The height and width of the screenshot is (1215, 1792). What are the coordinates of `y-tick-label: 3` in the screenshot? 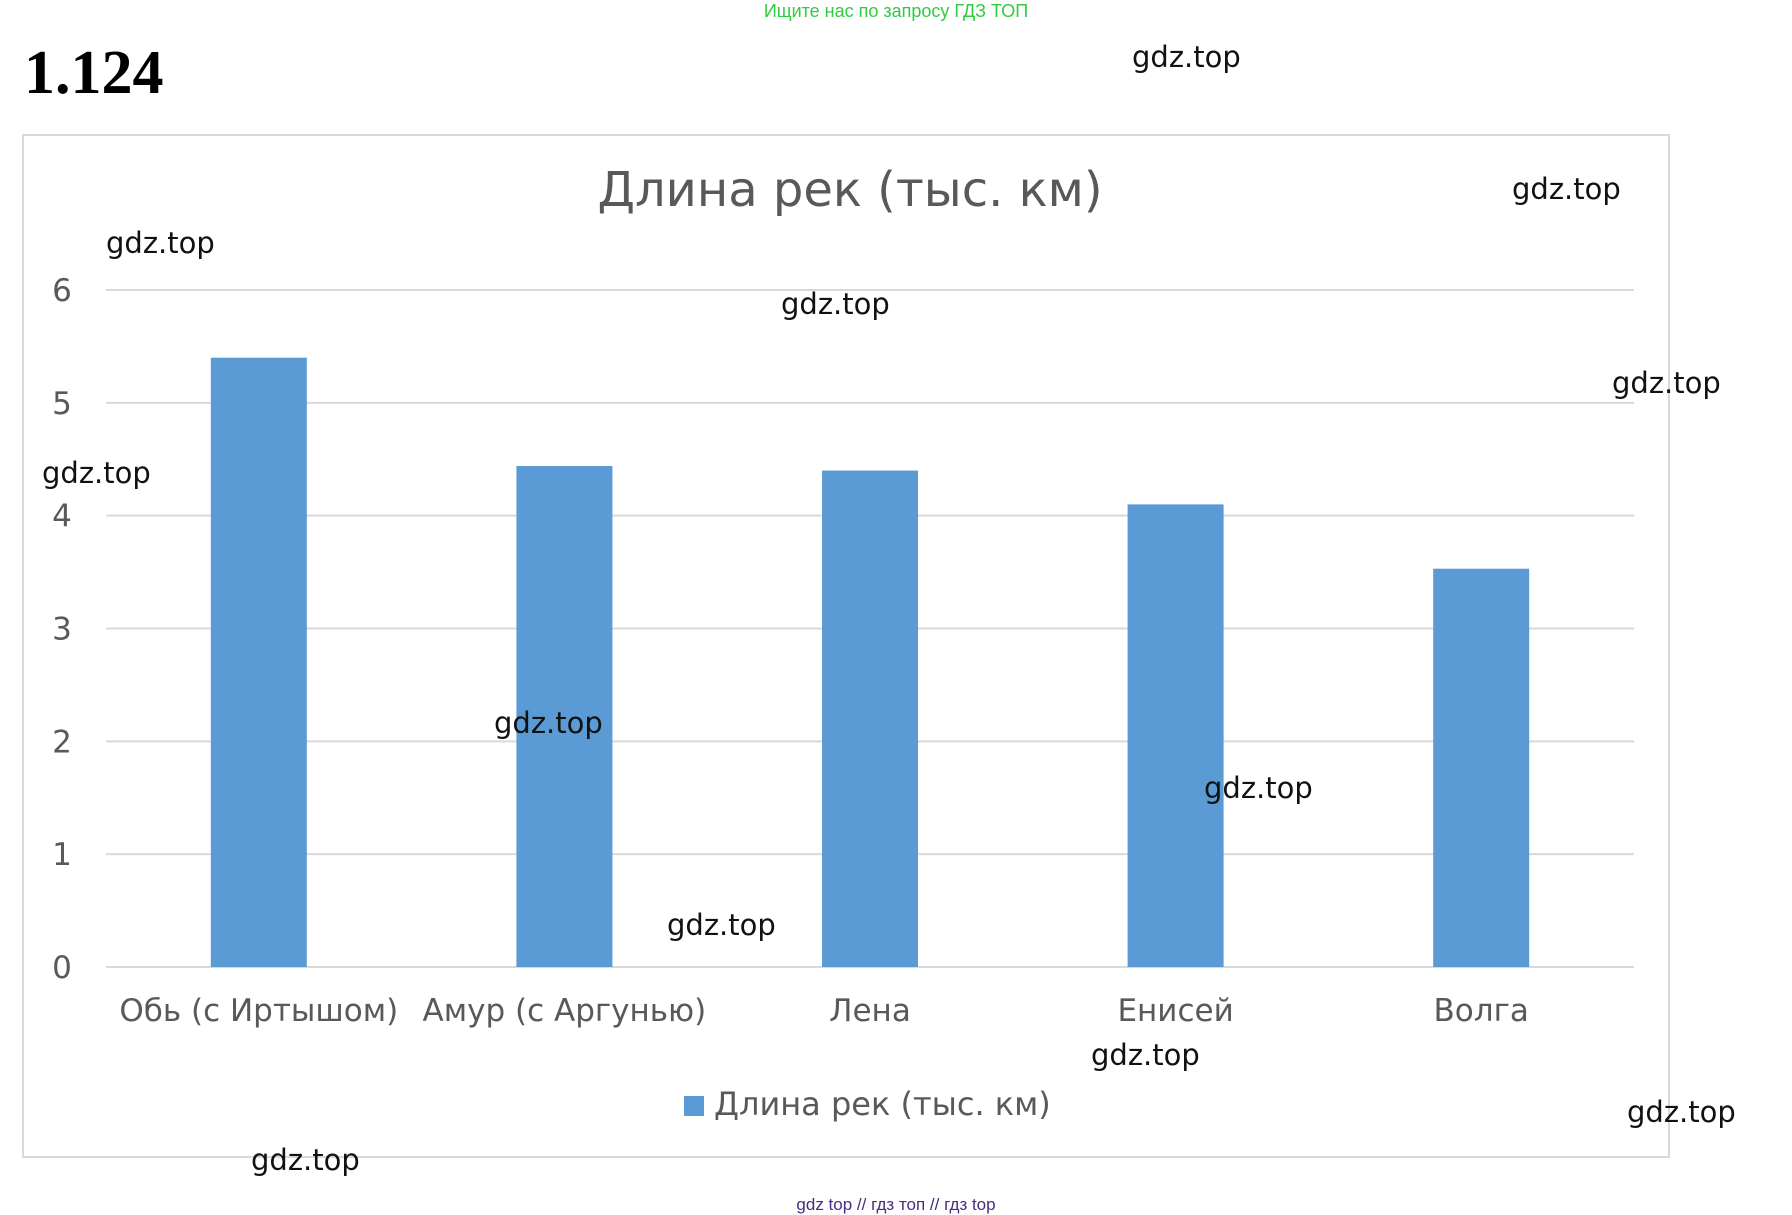 It's located at (62, 630).